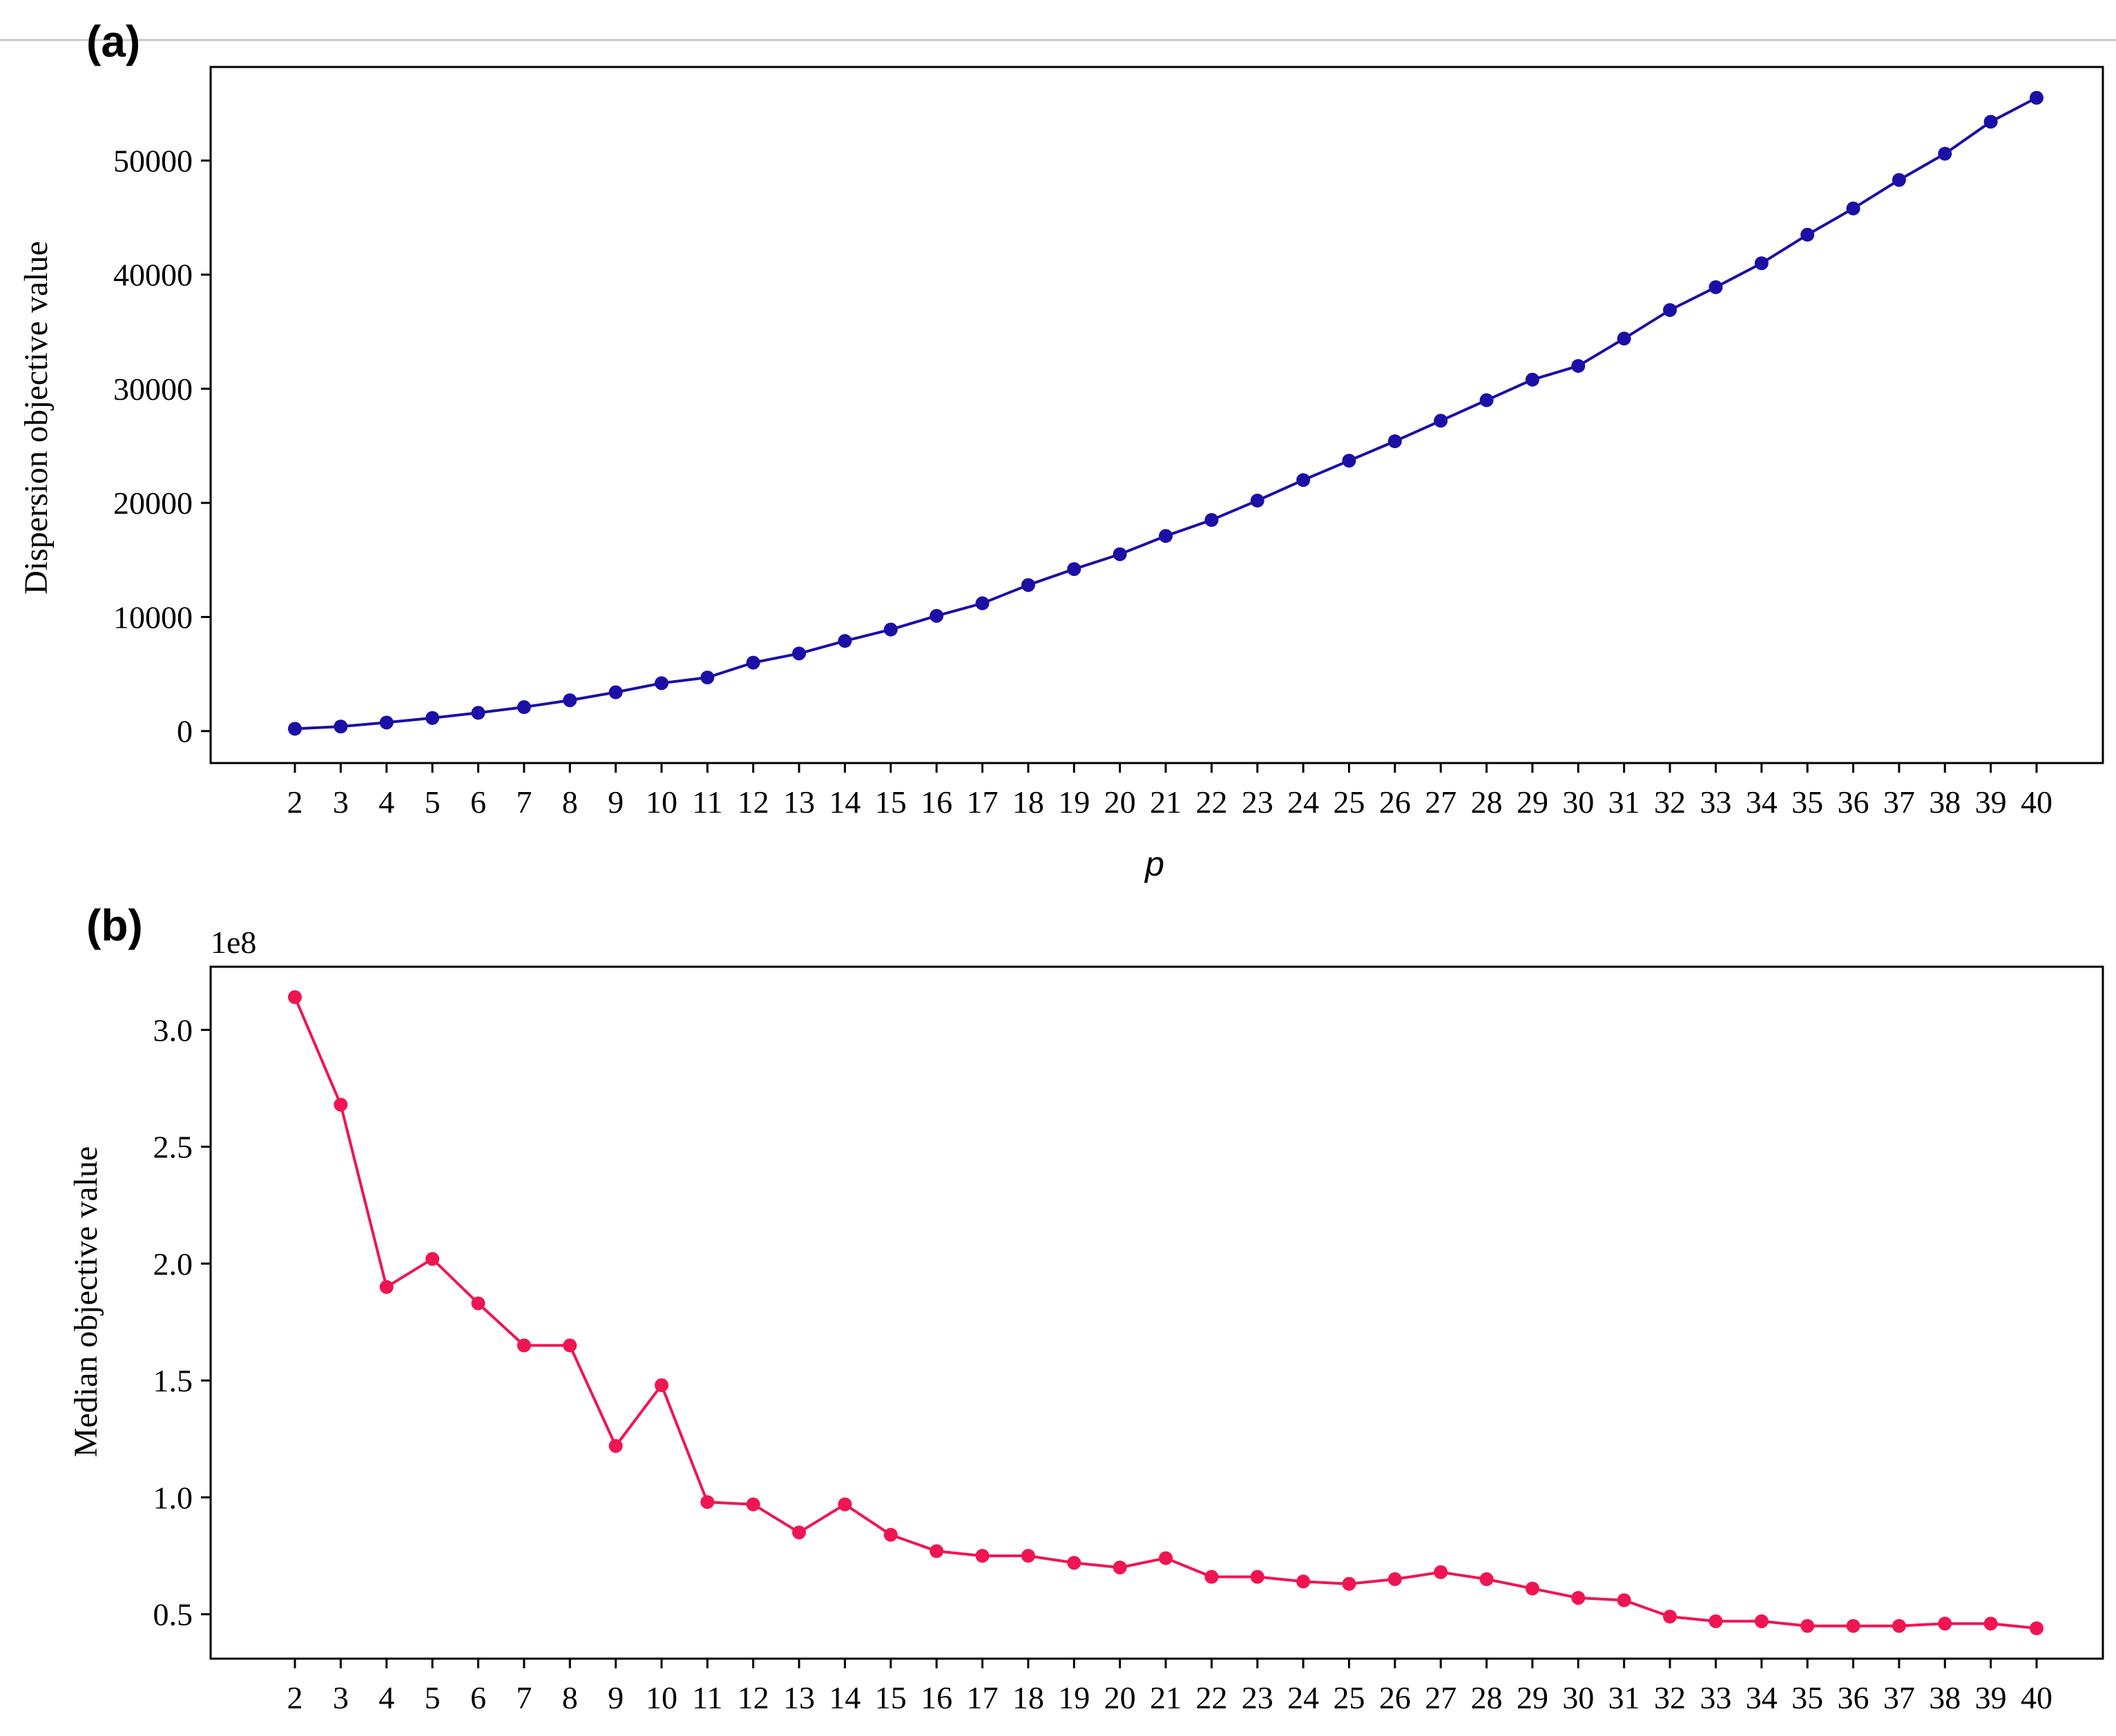 This screenshot has height=1736, width=2116. What do you see at coordinates (1991, 1697) in the screenshot?
I see `panel-b-xtick-label: 39` at bounding box center [1991, 1697].